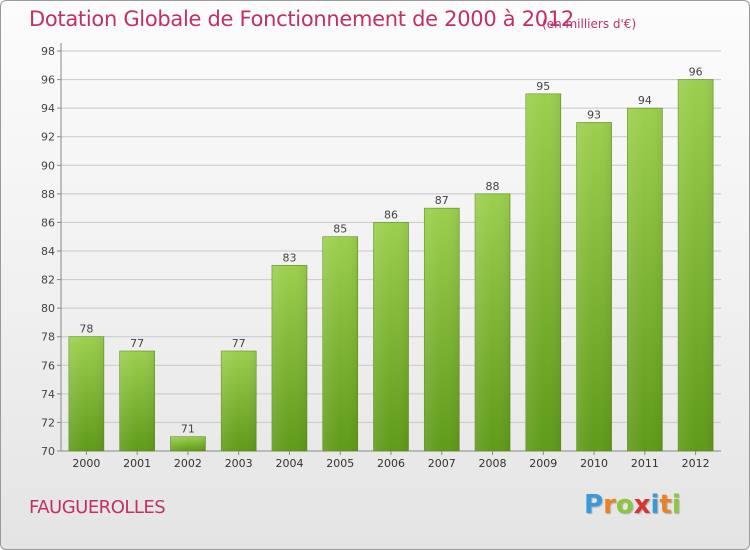 The height and width of the screenshot is (550, 750). Describe the element at coordinates (86, 329) in the screenshot. I see `data-label: 78` at that location.